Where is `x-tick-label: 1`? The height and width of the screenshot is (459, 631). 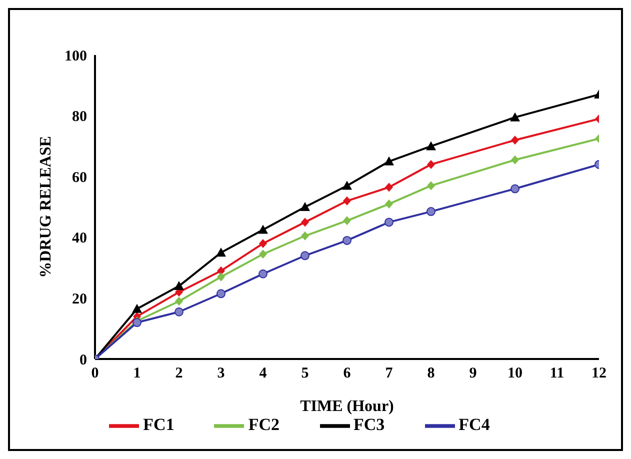
x-tick-label: 1 is located at coordinates (137, 374).